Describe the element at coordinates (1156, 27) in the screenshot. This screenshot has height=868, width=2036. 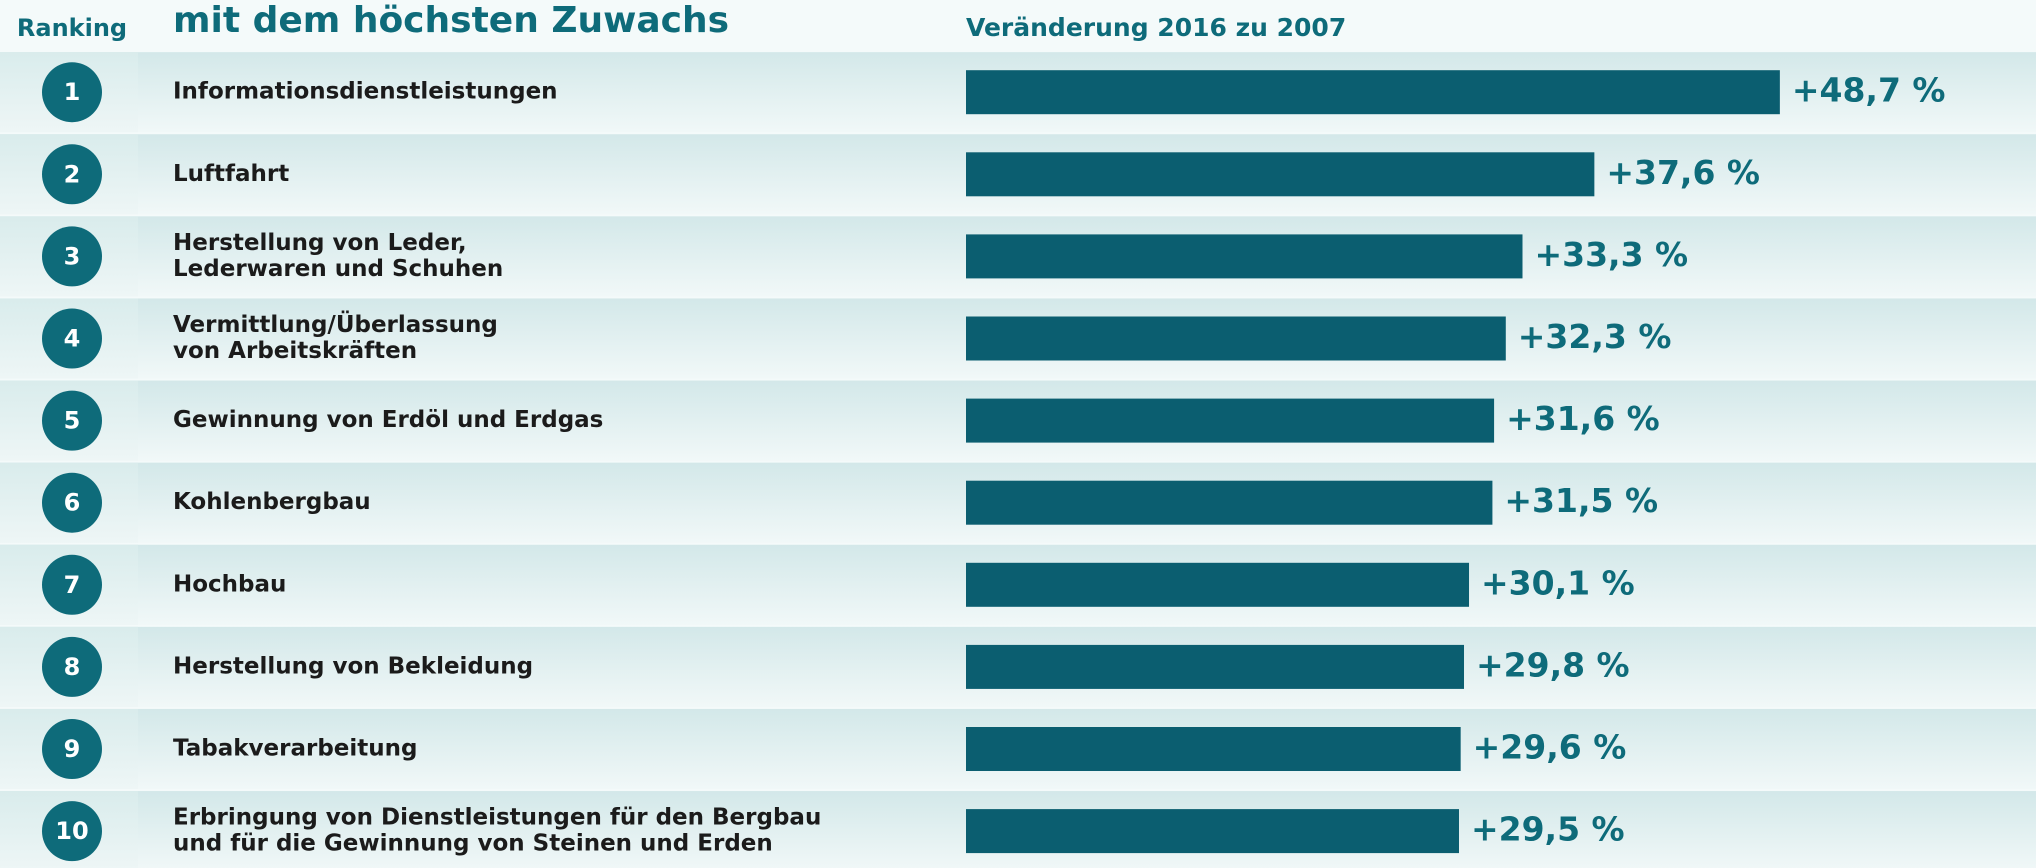
I see `chart-subtitle: Veränderung 2016 zu 2007` at that location.